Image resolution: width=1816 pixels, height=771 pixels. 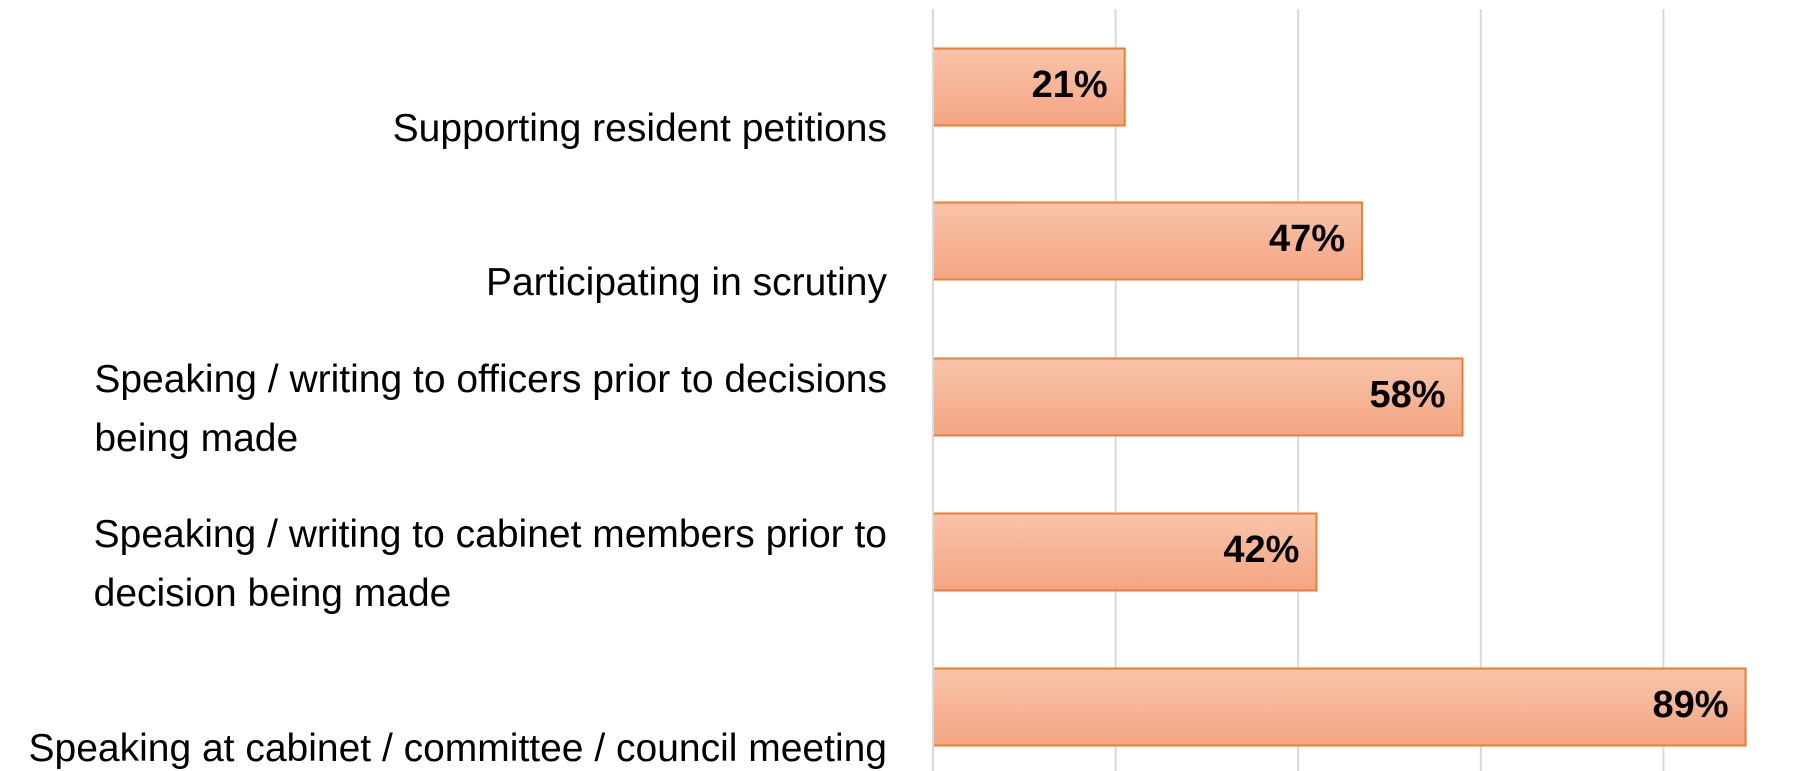 I want to click on data-label: 89%, so click(x=1691, y=705).